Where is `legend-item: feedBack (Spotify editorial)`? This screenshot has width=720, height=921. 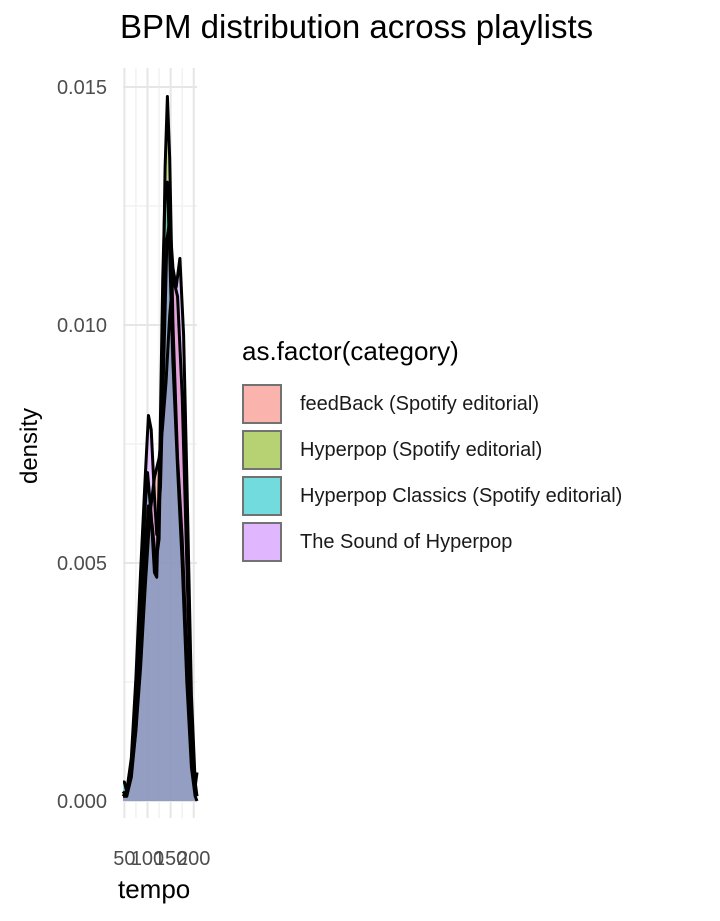
legend-item: feedBack (Spotify editorial) is located at coordinates (432, 404).